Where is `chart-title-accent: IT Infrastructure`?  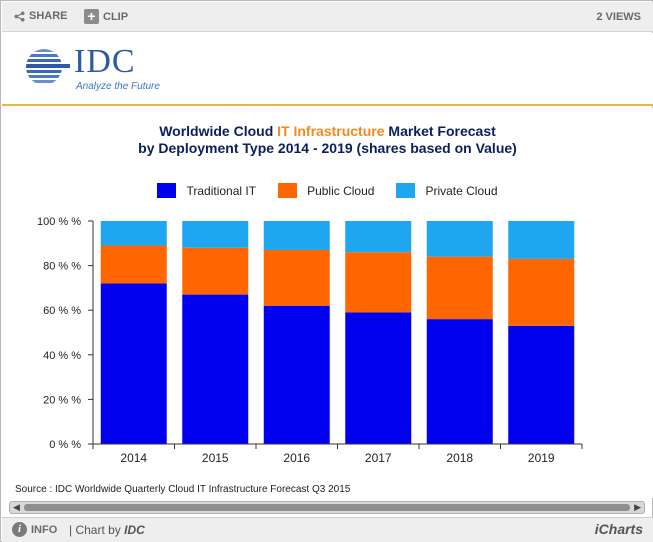
chart-title-accent: IT Infrastructure is located at coordinates (331, 131).